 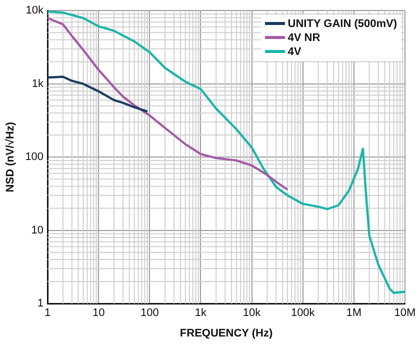 What do you see at coordinates (295, 51) in the screenshot?
I see `legend-label: 4V` at bounding box center [295, 51].